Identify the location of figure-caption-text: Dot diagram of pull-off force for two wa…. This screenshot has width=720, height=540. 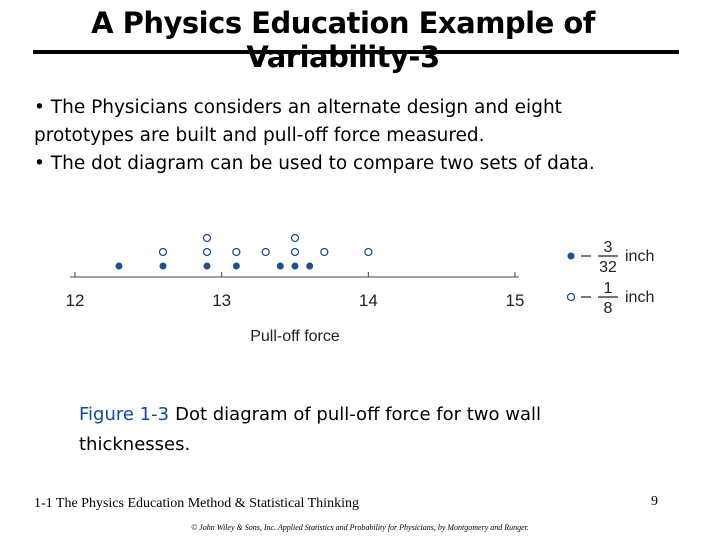
(310, 429).